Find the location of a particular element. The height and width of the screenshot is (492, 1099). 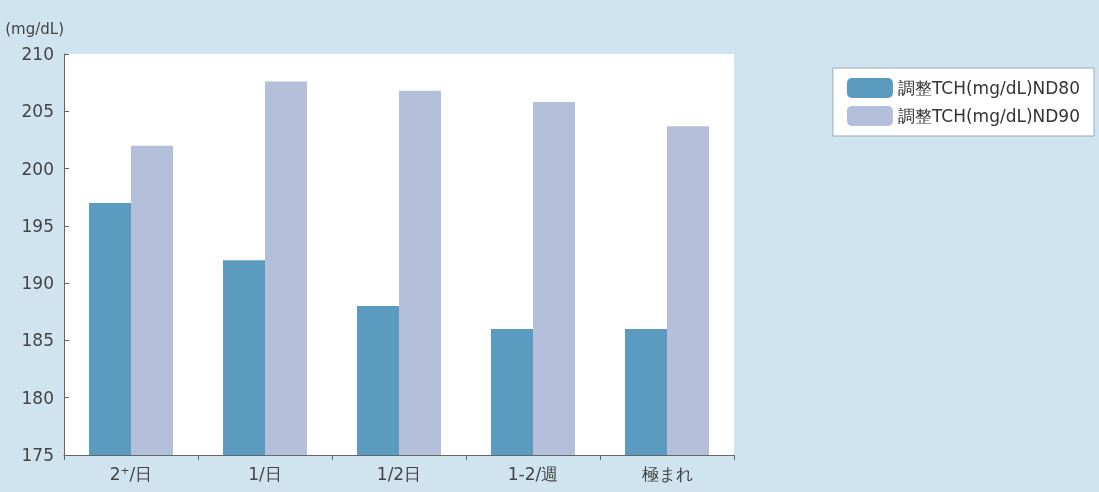

legend-label: 調整TCH(mg/dL)ND80 is located at coordinates (989, 88).